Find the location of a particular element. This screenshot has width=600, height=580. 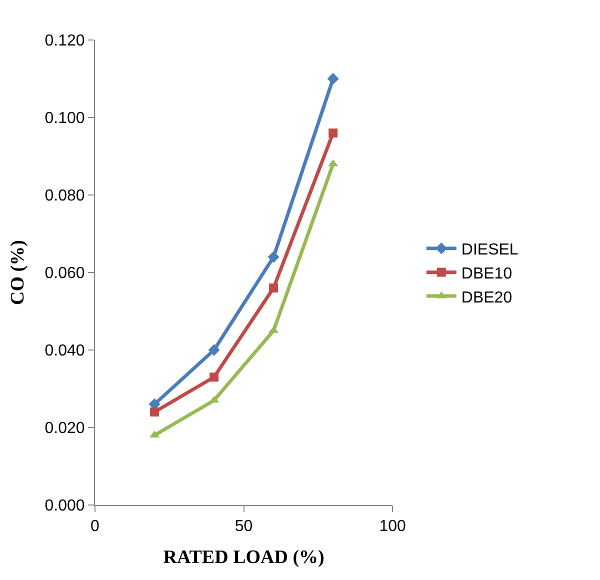

x-tick-label: 0 is located at coordinates (95, 527).